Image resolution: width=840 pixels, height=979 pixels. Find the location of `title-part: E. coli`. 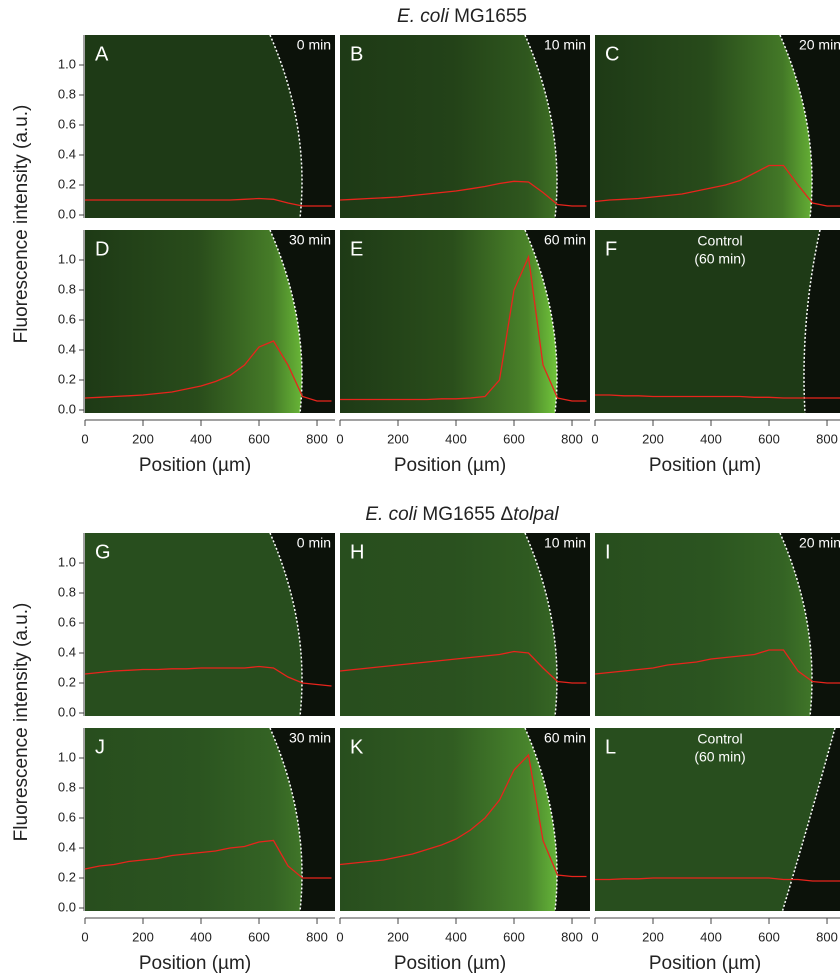

title-part: E. coli is located at coordinates (423, 16).